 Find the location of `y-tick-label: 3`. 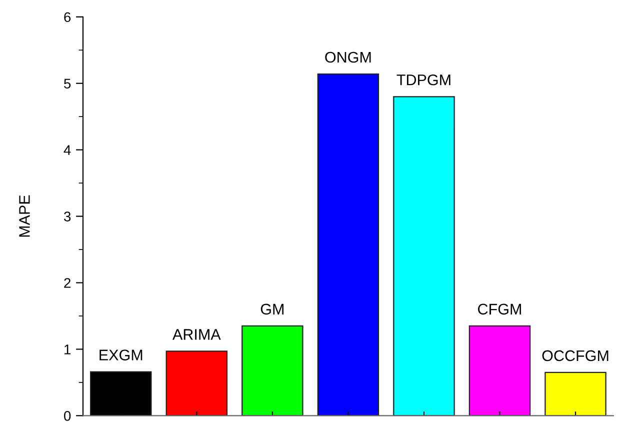

y-tick-label: 3 is located at coordinates (67, 217).